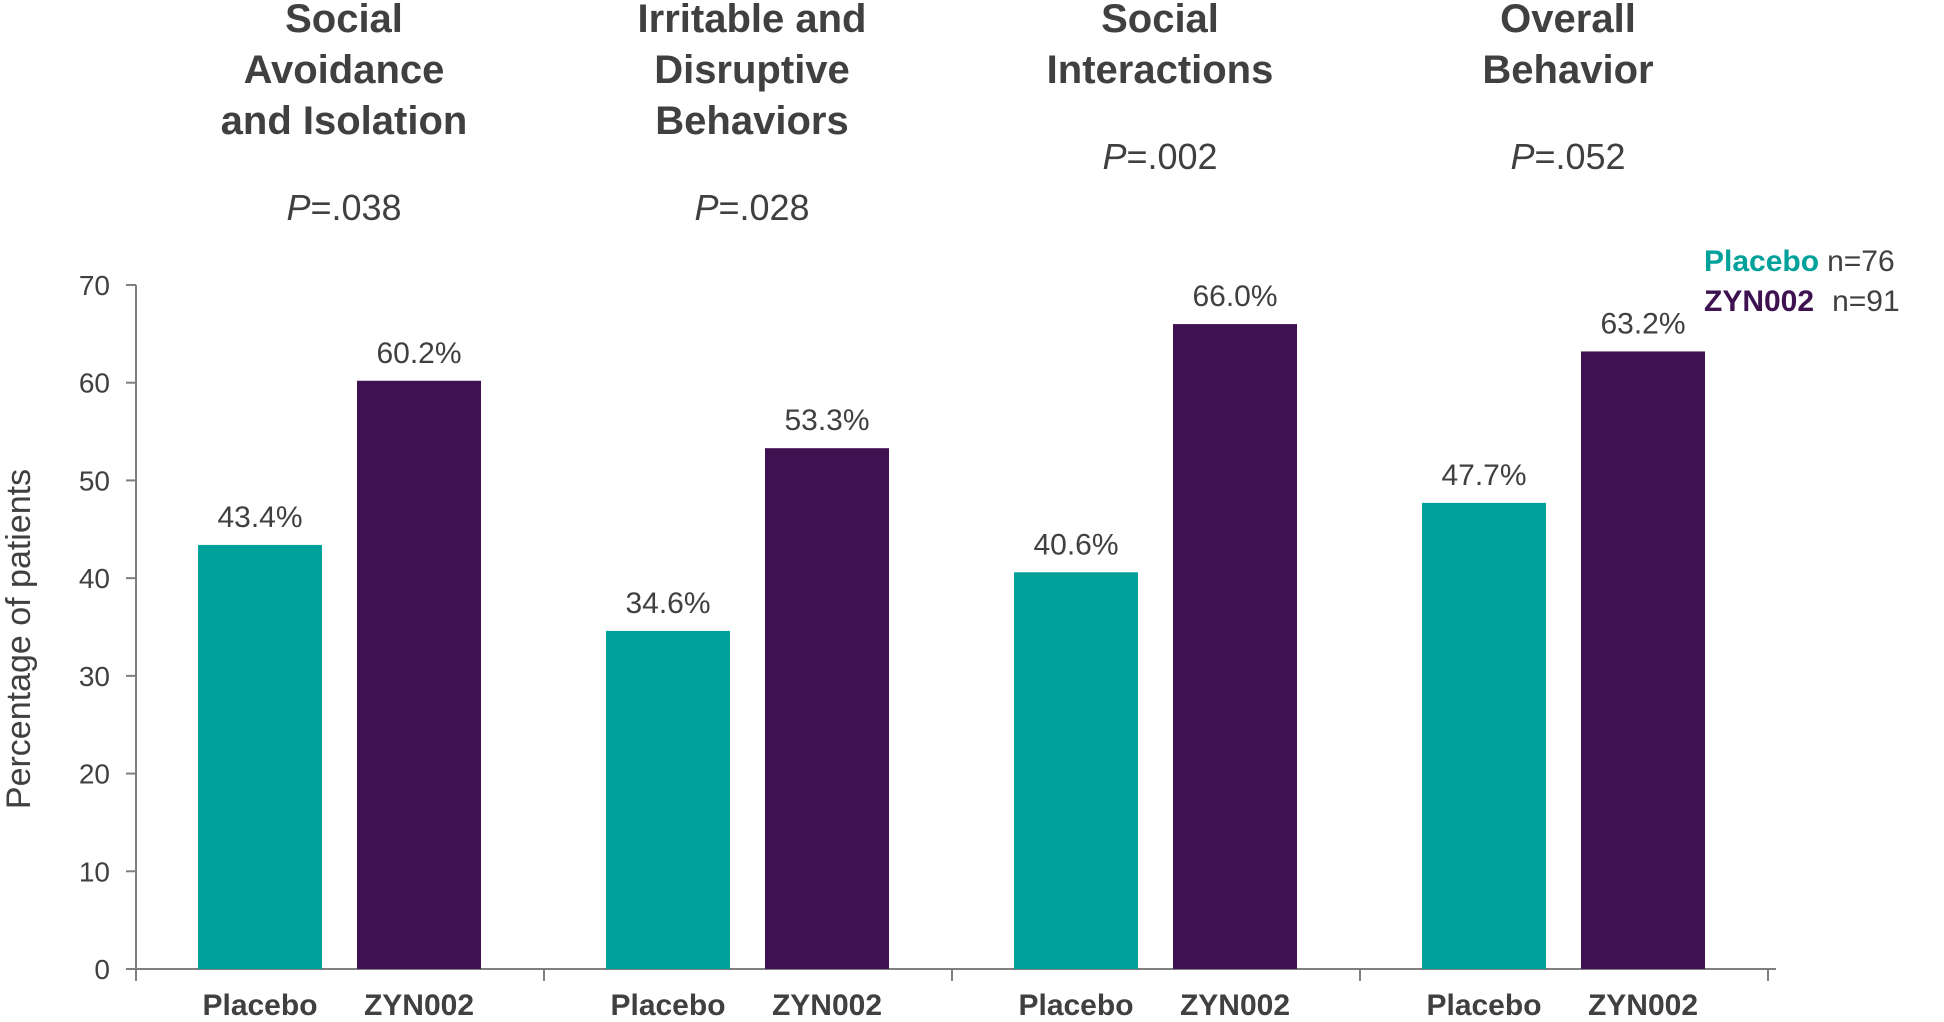 The width and height of the screenshot is (1944, 1022). What do you see at coordinates (344, 70) in the screenshot?
I see `group-title-line: Avoidance` at bounding box center [344, 70].